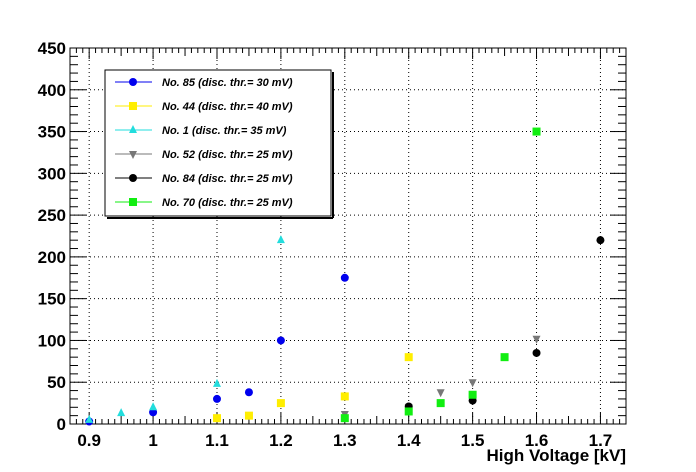 The height and width of the screenshot is (472, 696). What do you see at coordinates (52, 132) in the screenshot?
I see `y-tick-label: 350` at bounding box center [52, 132].